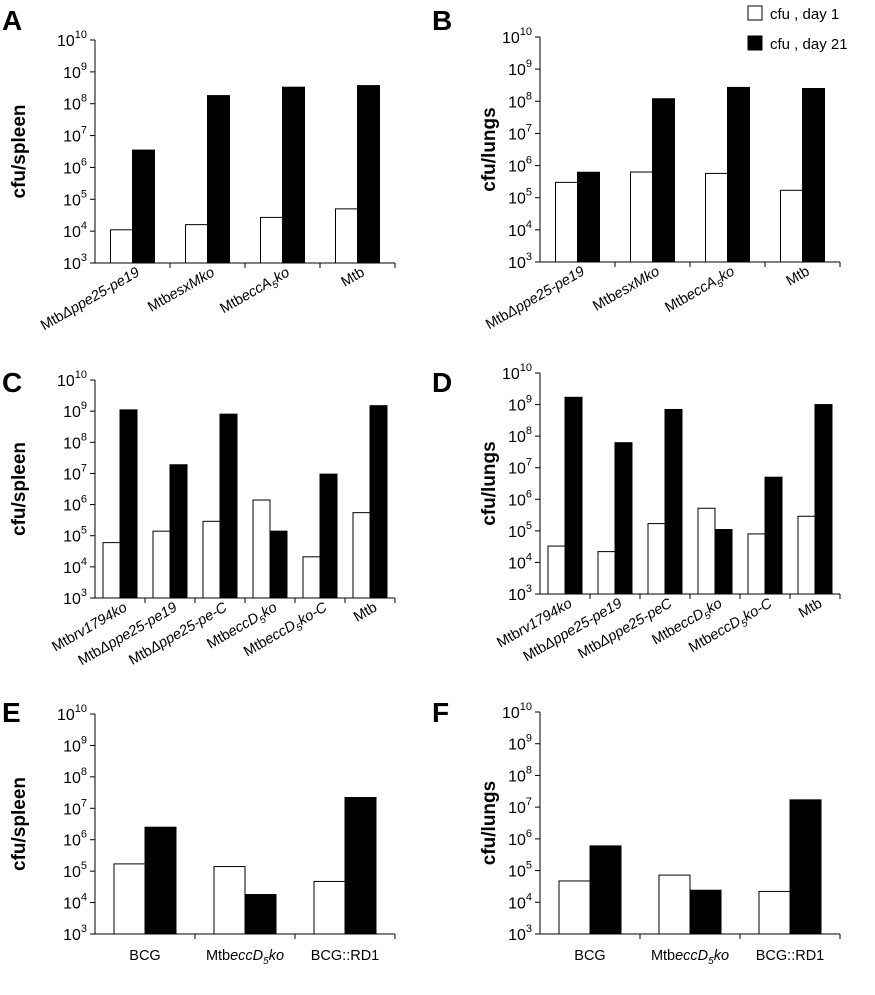  What do you see at coordinates (790, 956) in the screenshot?
I see `x-tick-label: BCG::RD1` at bounding box center [790, 956].